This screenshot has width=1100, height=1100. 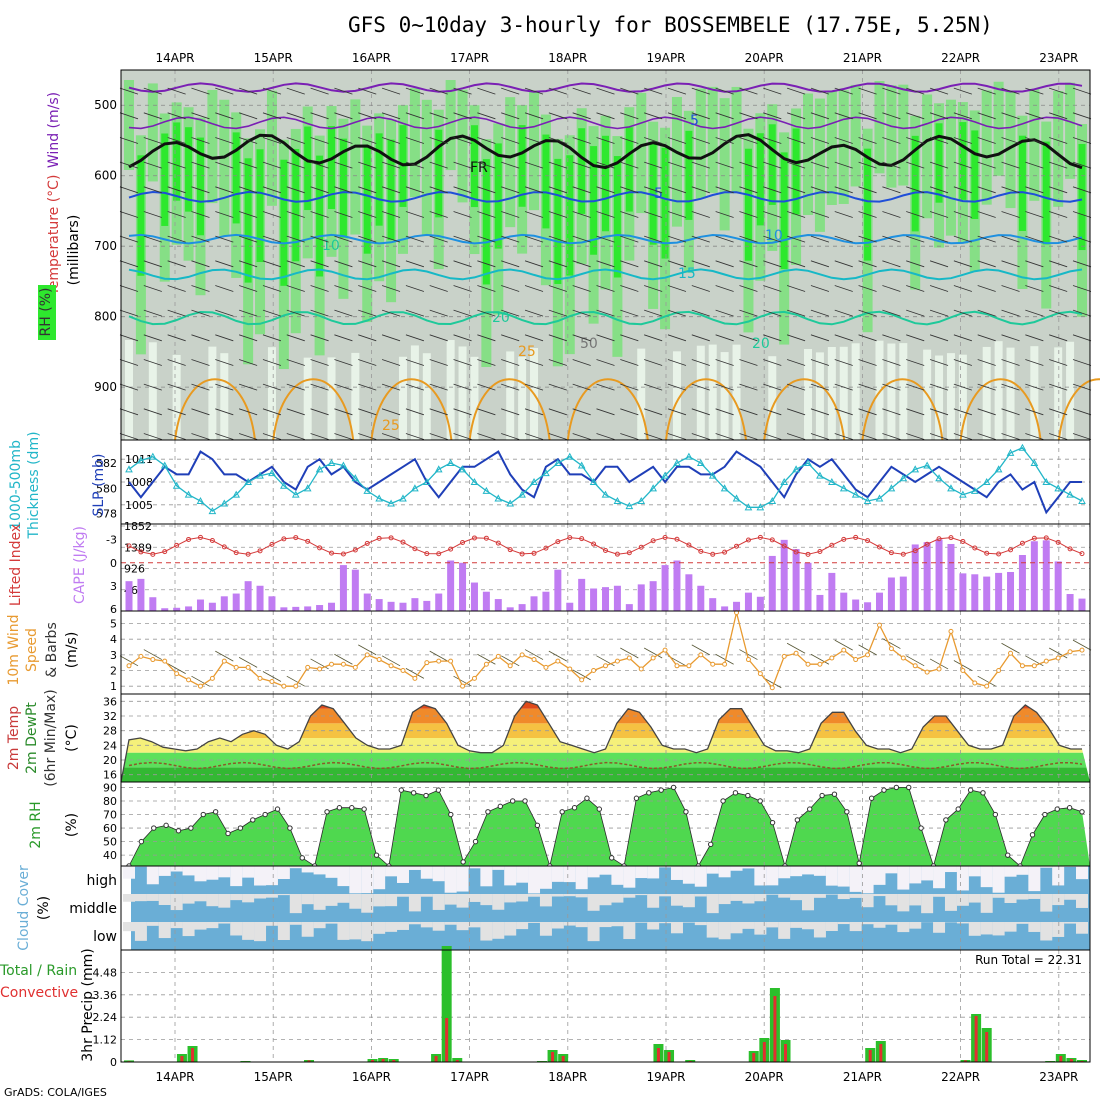 I want to click on temperature-line, so click(x=601, y=741).